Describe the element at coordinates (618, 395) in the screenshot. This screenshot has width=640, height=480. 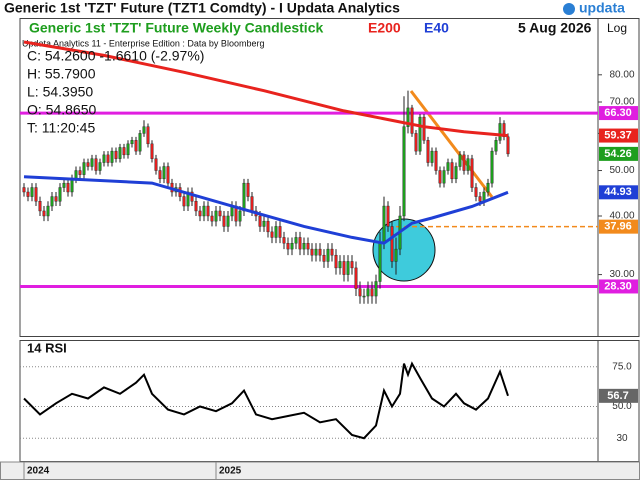
I see `rsi-last-box` at that location.